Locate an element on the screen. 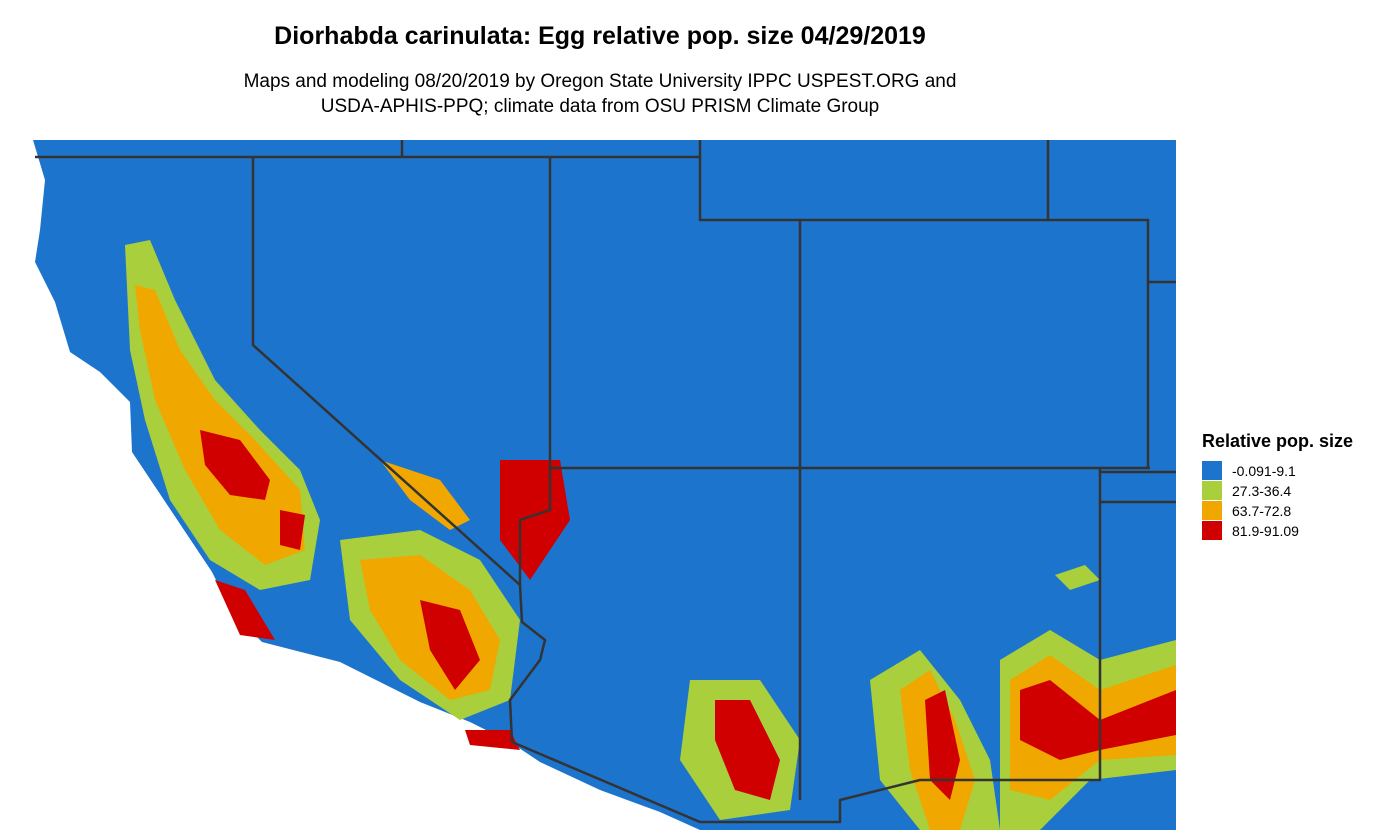 This screenshot has width=1399, height=839. legend-label: 27.3-36.4 is located at coordinates (1261, 491).